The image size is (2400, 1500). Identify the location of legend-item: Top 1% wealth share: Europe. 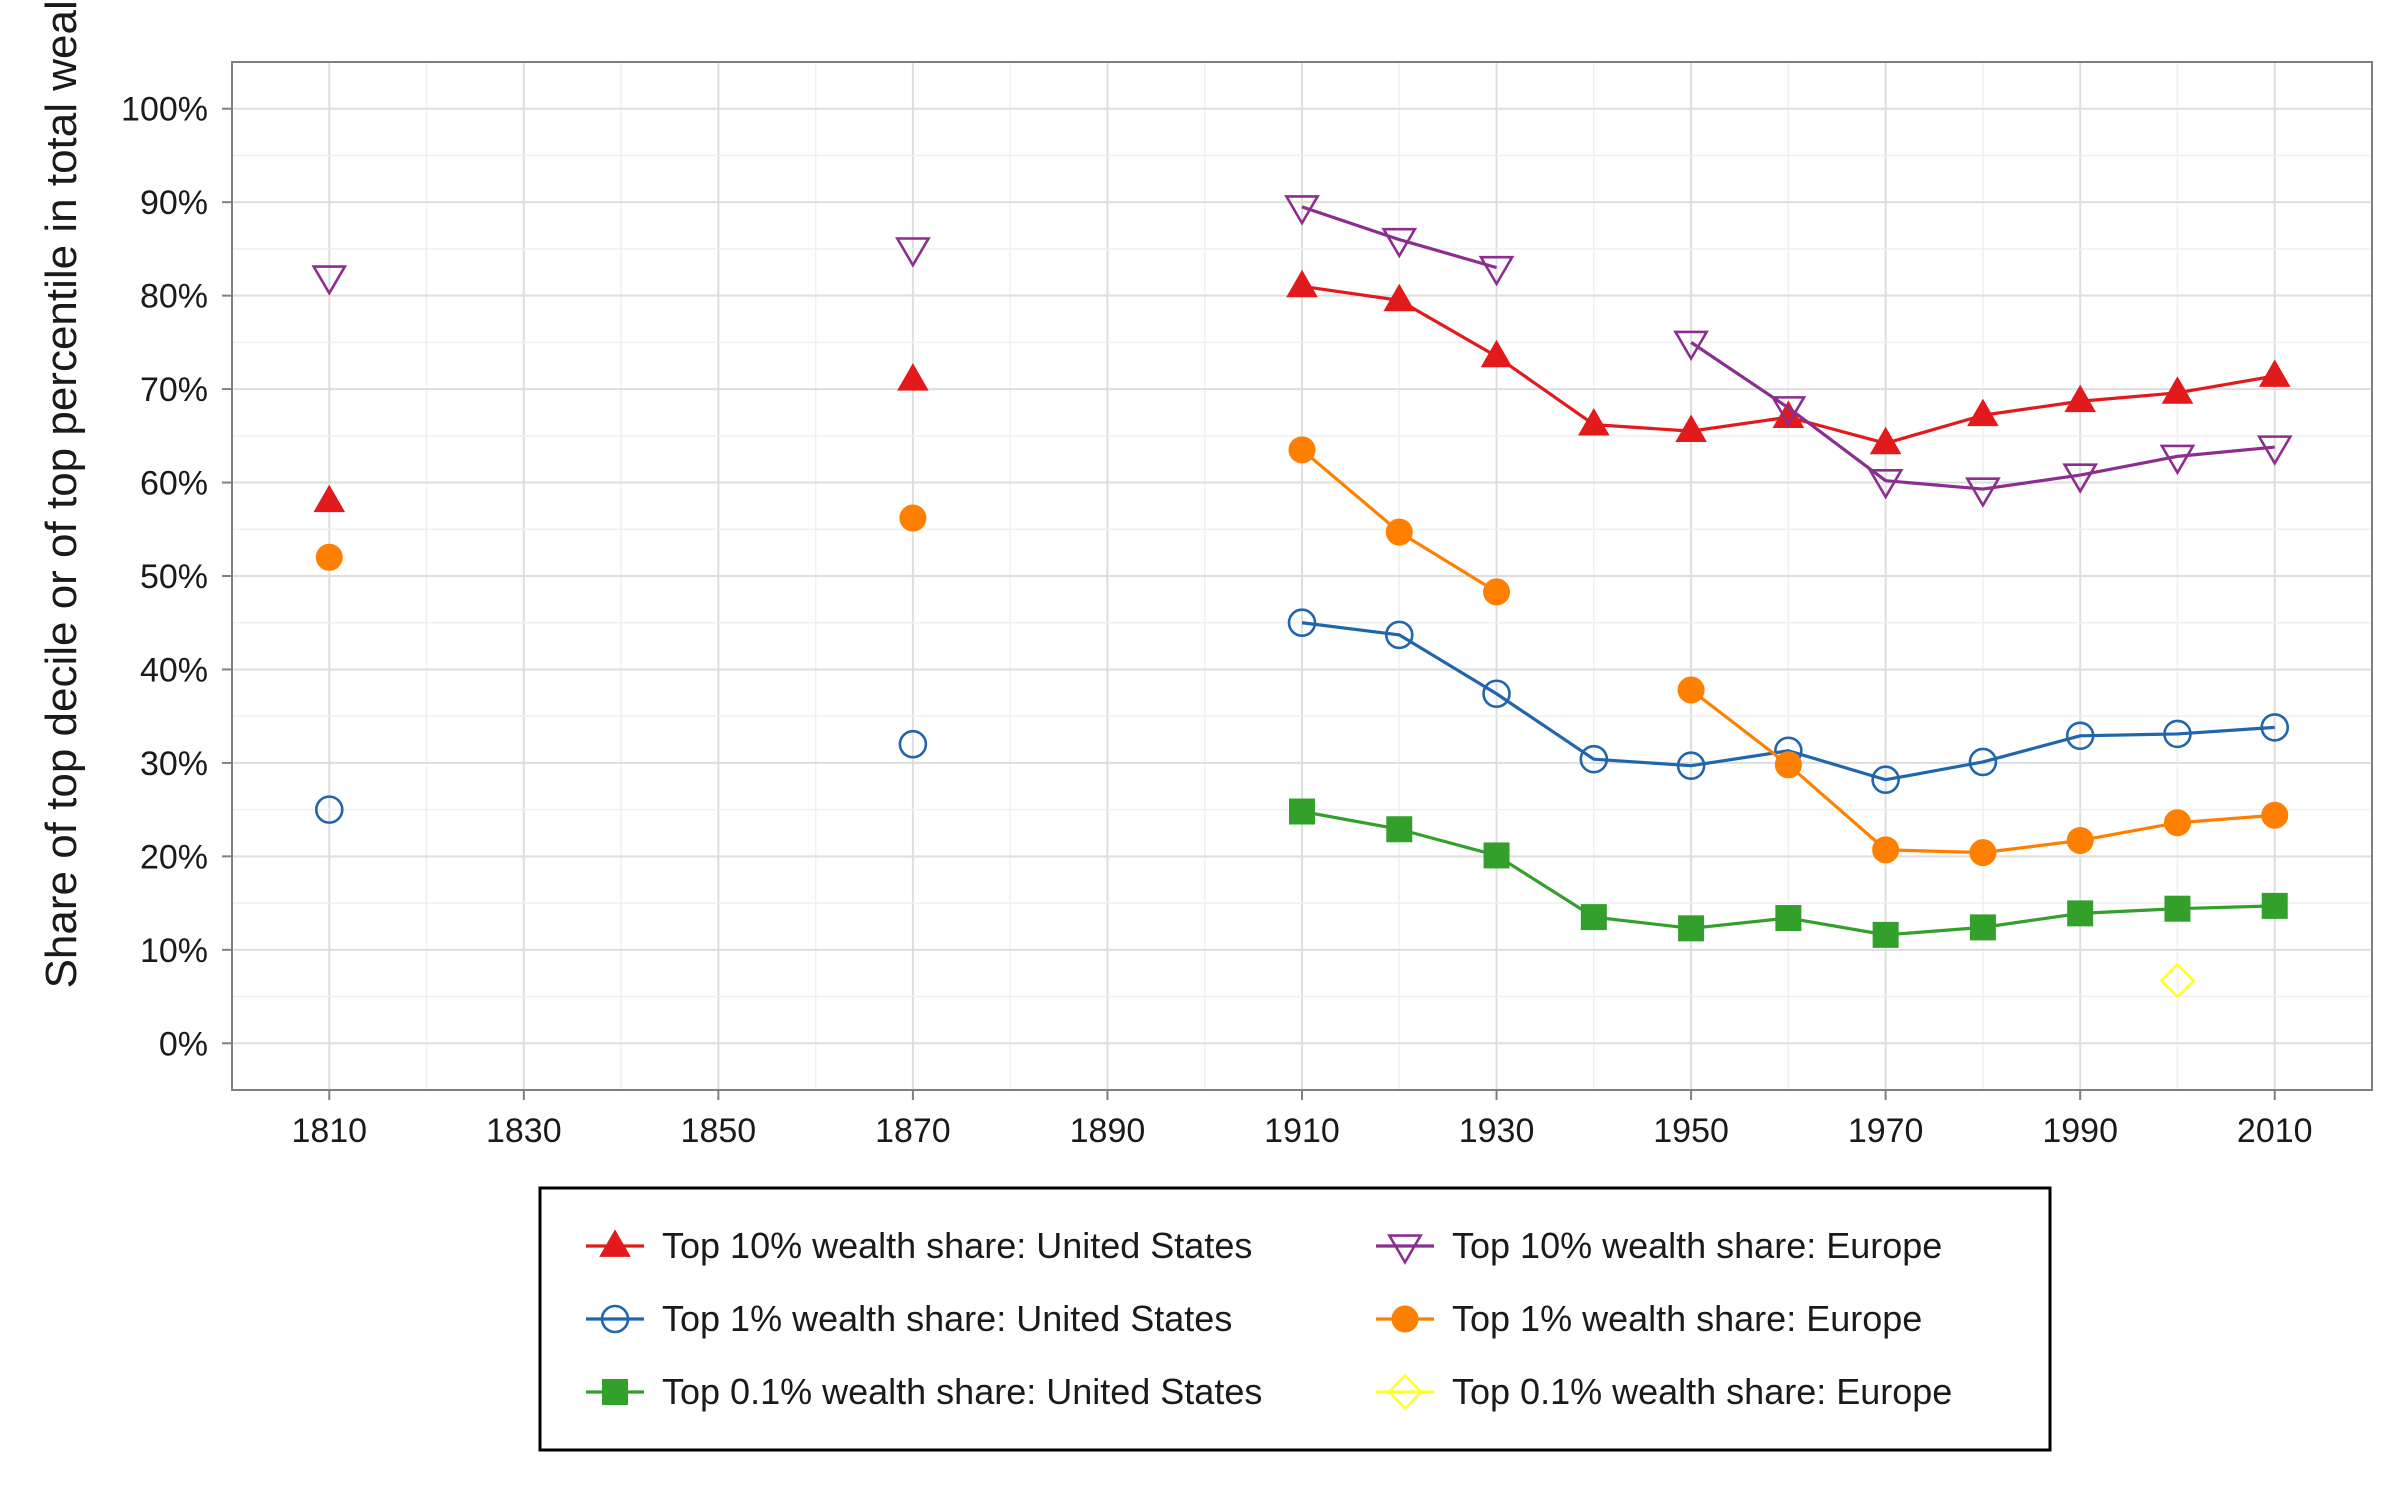
(1649, 1318).